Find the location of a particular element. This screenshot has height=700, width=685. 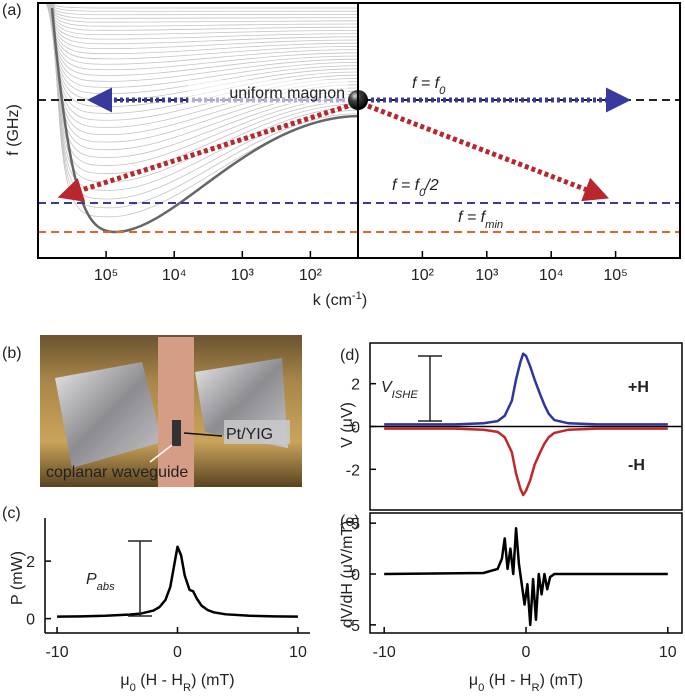

panel-label: (d) is located at coordinates (350, 355).